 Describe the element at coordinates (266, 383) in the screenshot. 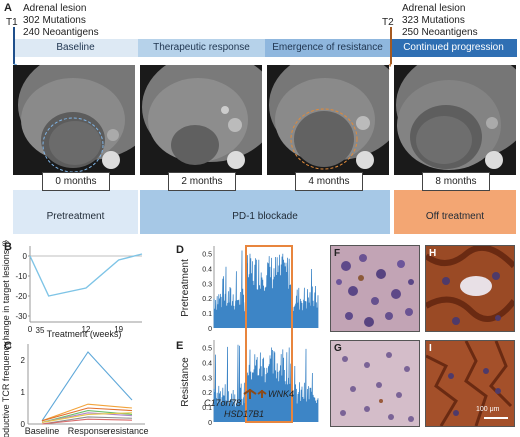

I see `panel-e-coverage-trace` at that location.